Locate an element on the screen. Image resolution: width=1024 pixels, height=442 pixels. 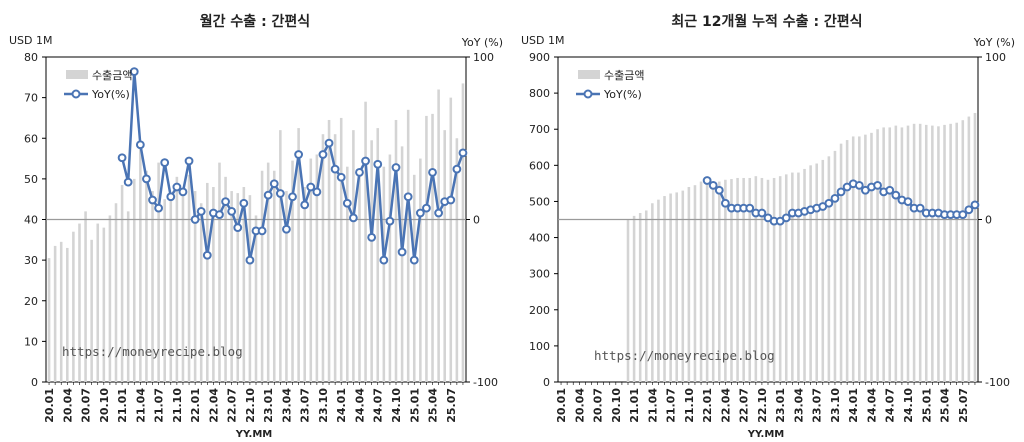
x-tick-label: 24.10 is located at coordinates (396, 405).